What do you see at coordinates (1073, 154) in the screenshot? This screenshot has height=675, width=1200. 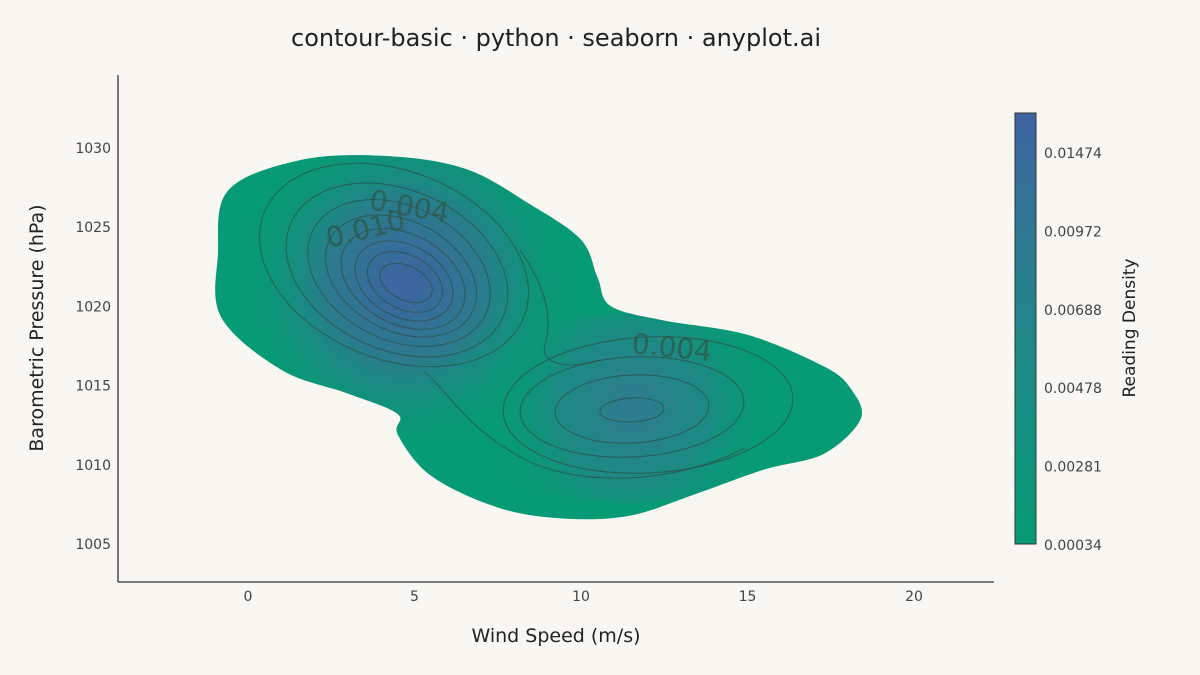 I see `colorbar-tick-label: 0.01474` at bounding box center [1073, 154].